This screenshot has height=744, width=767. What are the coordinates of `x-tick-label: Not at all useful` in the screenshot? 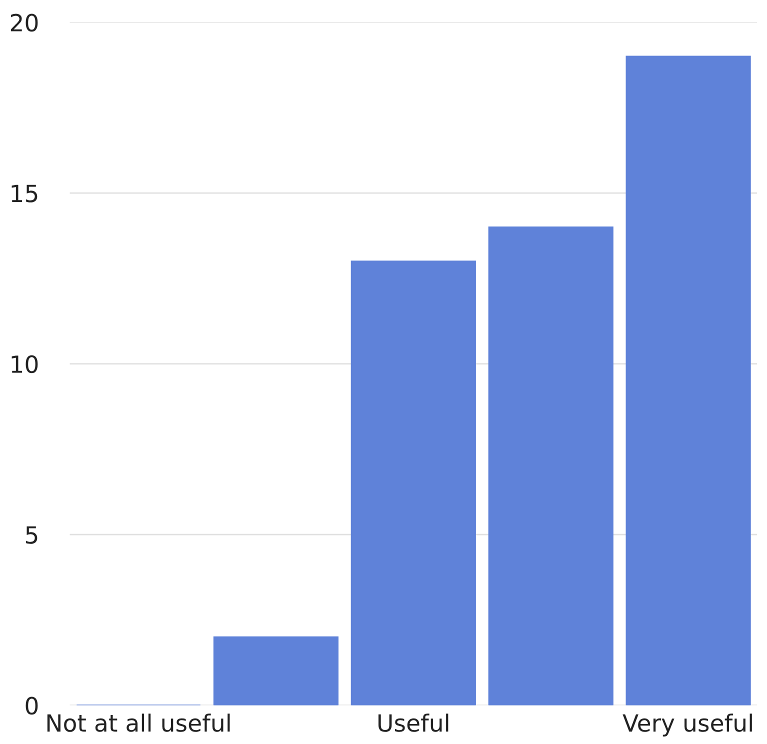 It's located at (138, 723).